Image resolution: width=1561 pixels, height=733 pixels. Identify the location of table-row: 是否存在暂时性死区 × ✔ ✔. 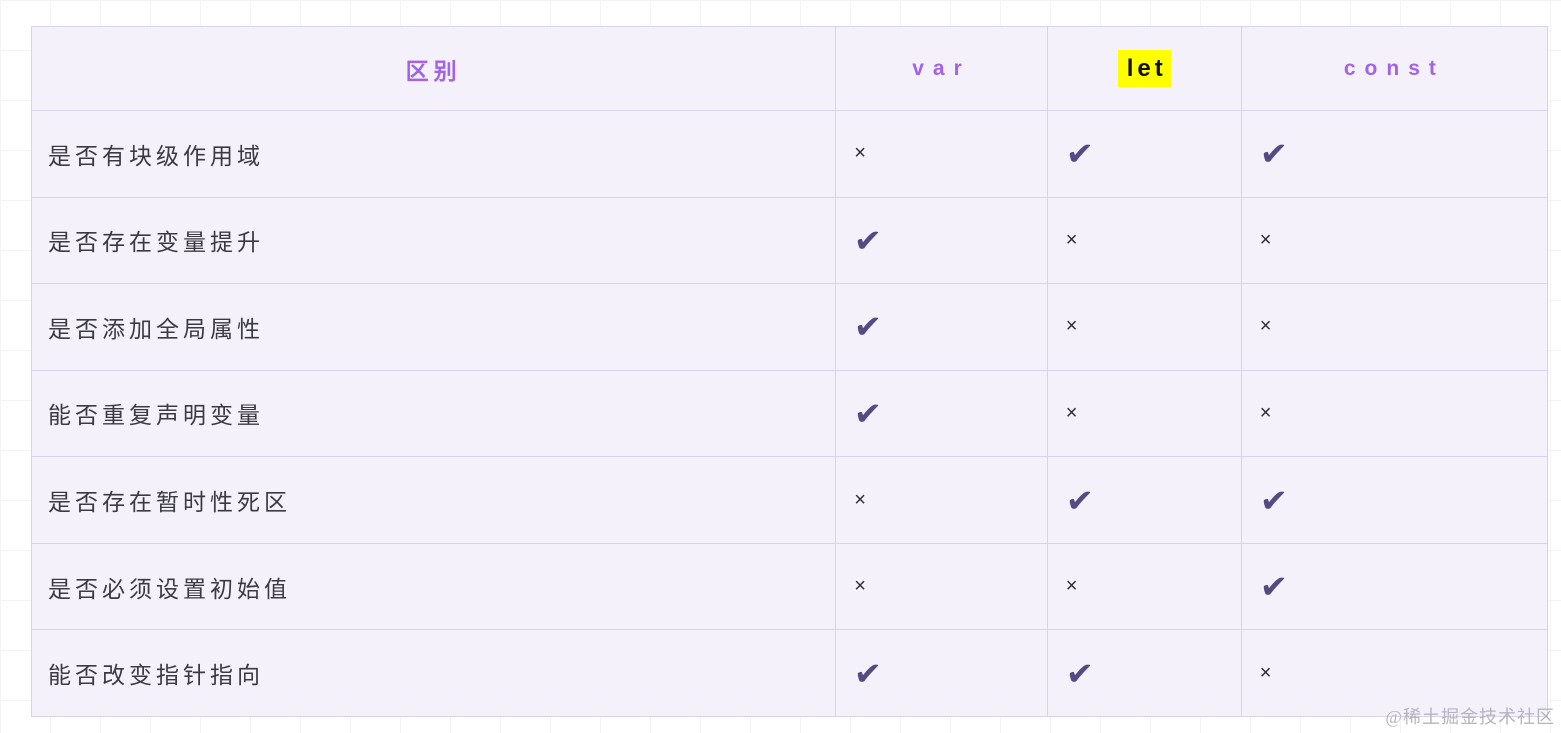
(789, 500).